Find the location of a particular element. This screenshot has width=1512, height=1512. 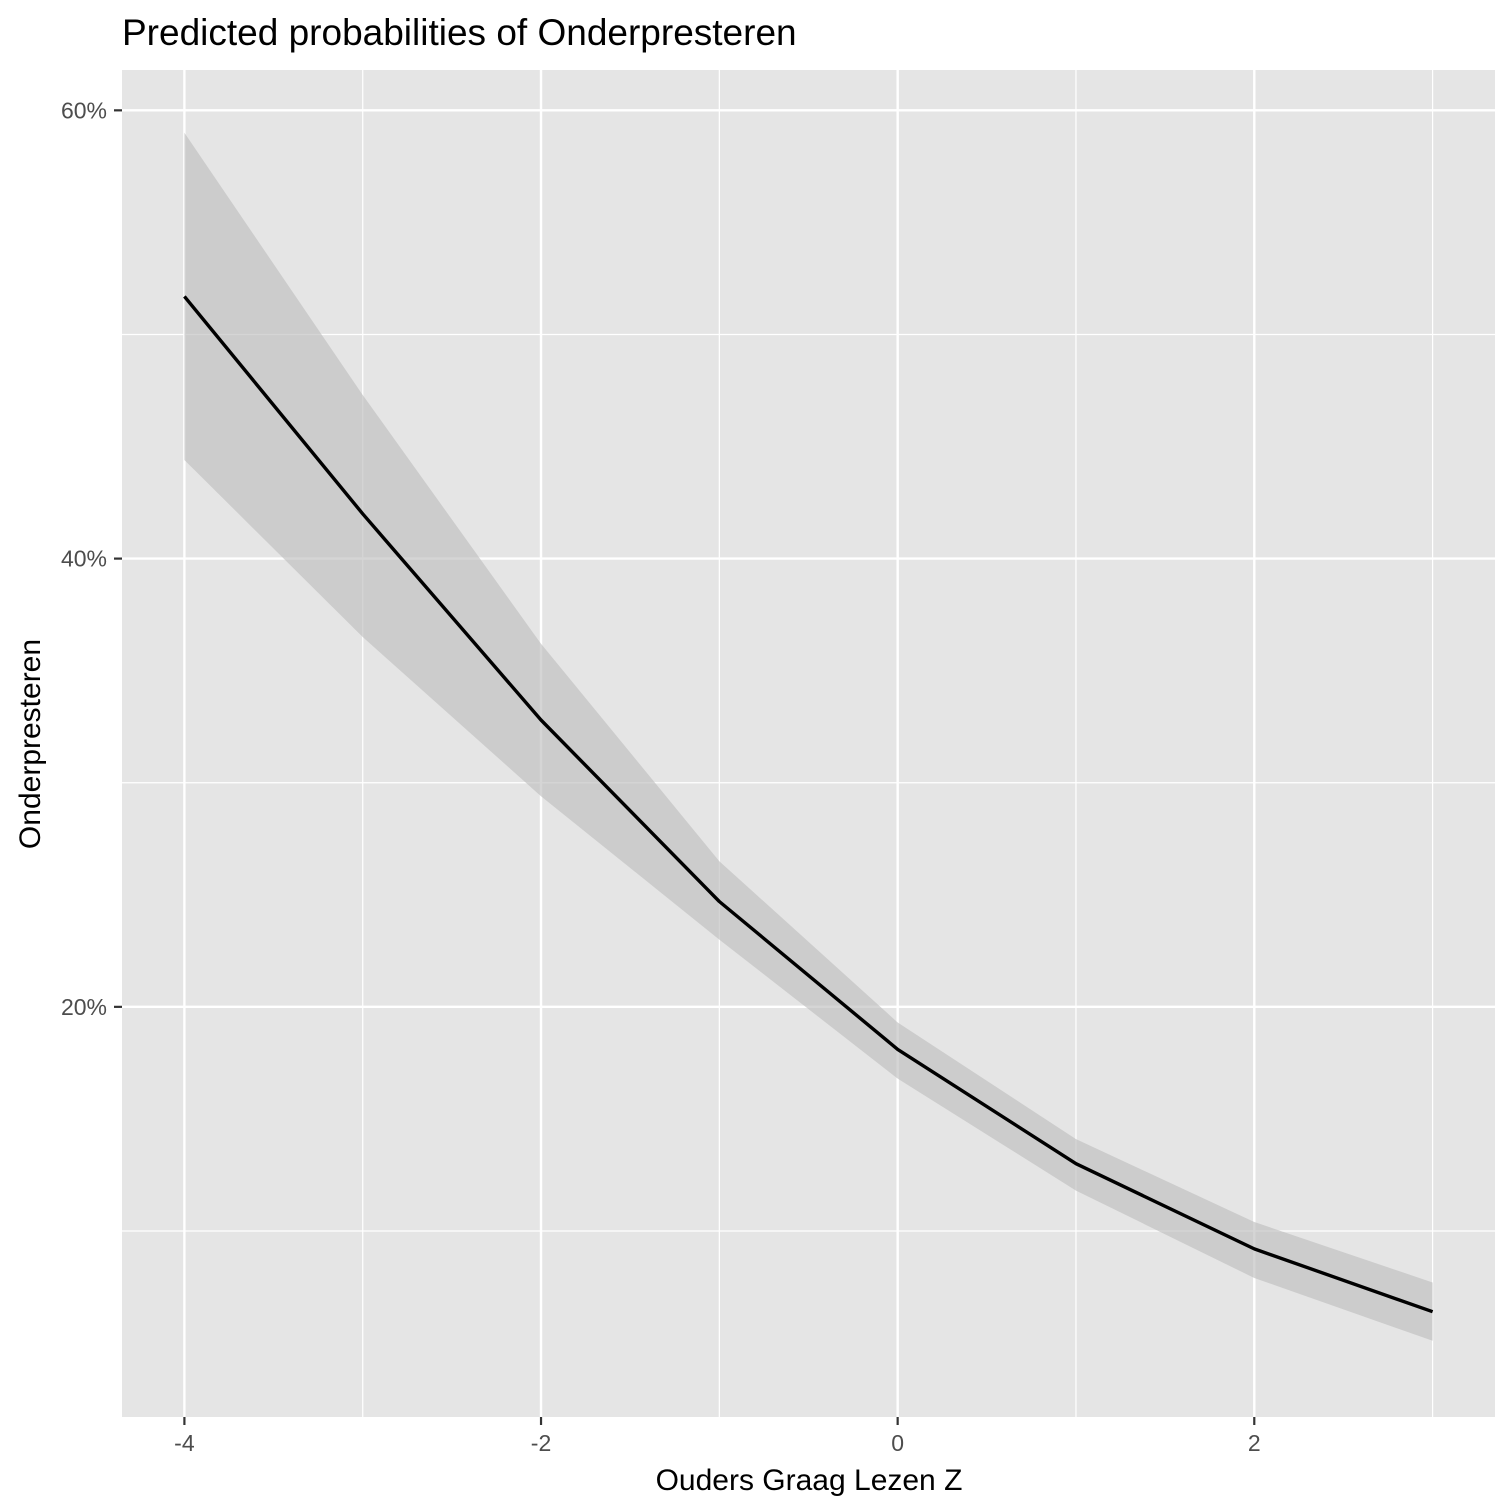

y-tick-label: 40% is located at coordinates (84, 559).